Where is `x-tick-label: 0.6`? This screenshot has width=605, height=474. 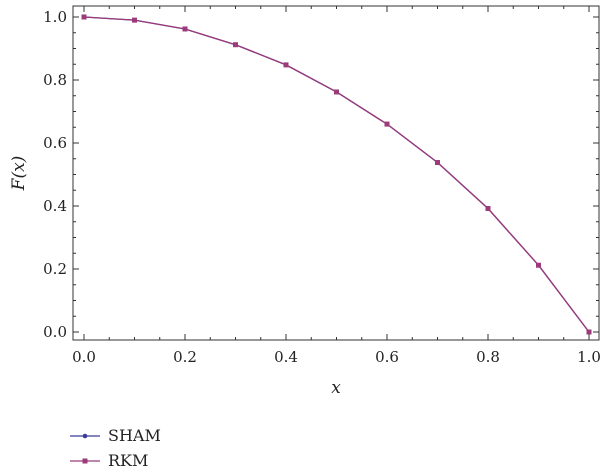
x-tick-label: 0.6 is located at coordinates (387, 357).